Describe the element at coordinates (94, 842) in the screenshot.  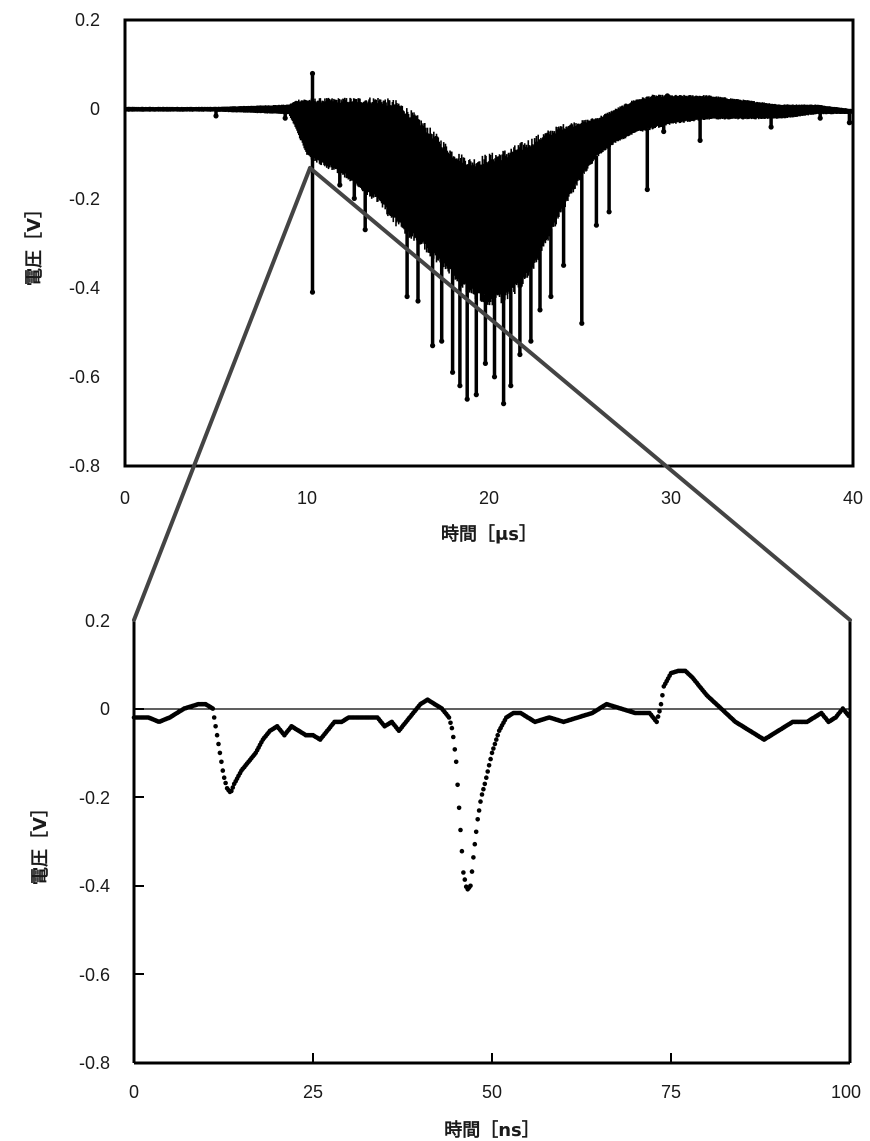
I see `zoom-y-ticks: 0.2 0 -0.2 -0.4 -0.6 -0.8` at that location.